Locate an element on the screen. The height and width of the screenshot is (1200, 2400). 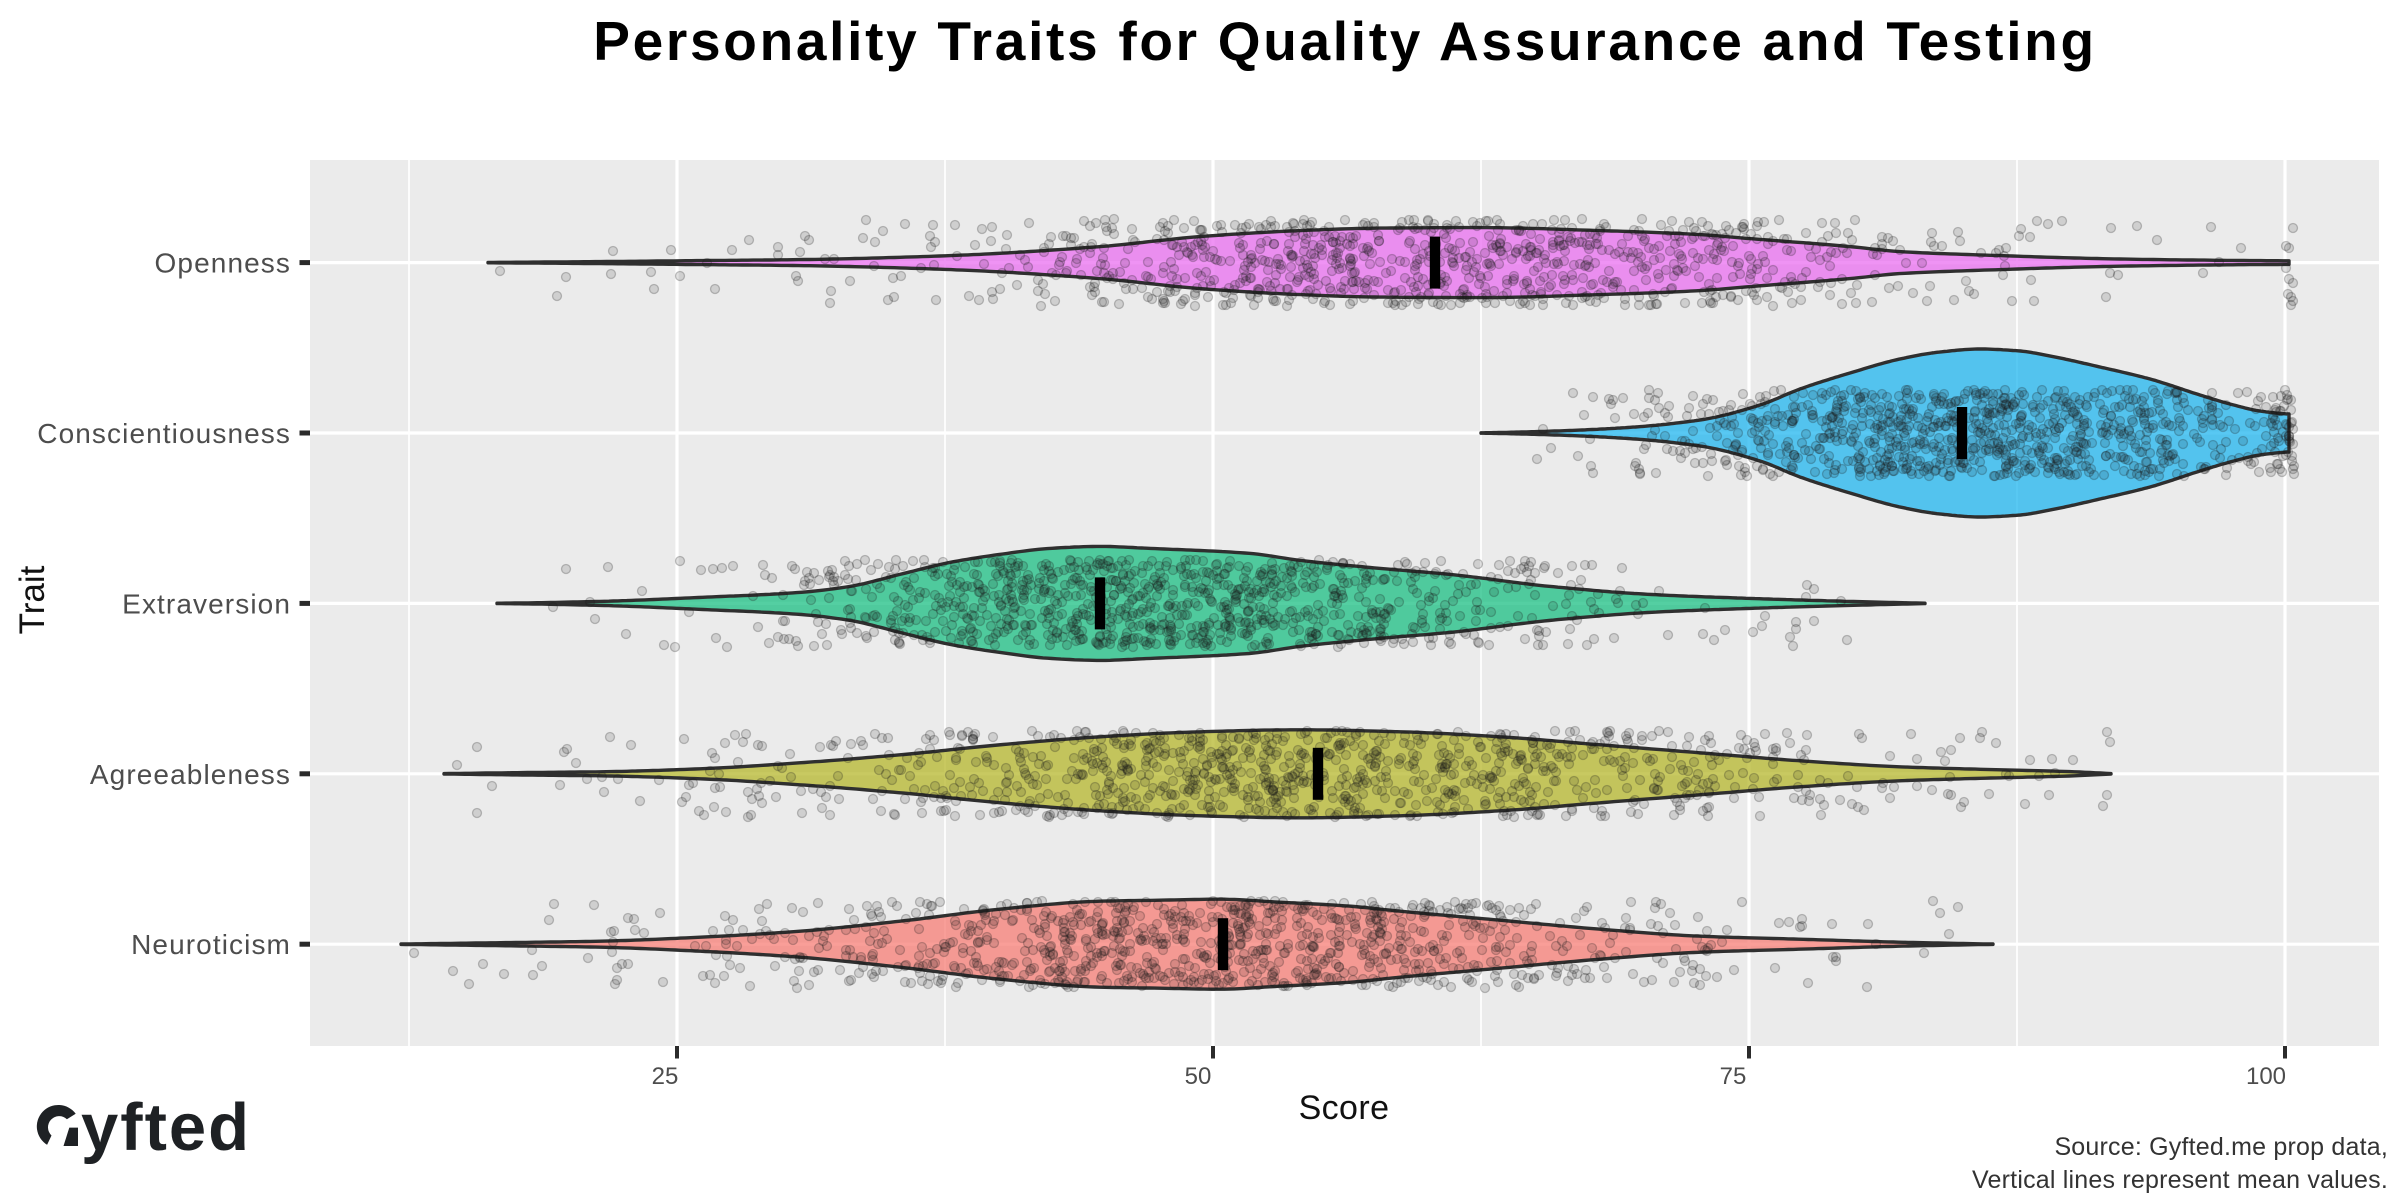
svg-text: Openness is located at coordinates (223, 263).